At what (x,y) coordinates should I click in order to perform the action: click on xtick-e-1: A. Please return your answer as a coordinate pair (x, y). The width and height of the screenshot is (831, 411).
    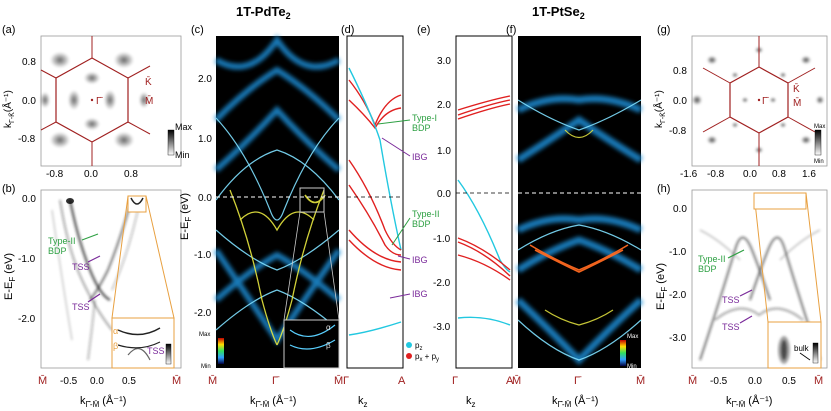
    Looking at the image, I should click on (510, 381).